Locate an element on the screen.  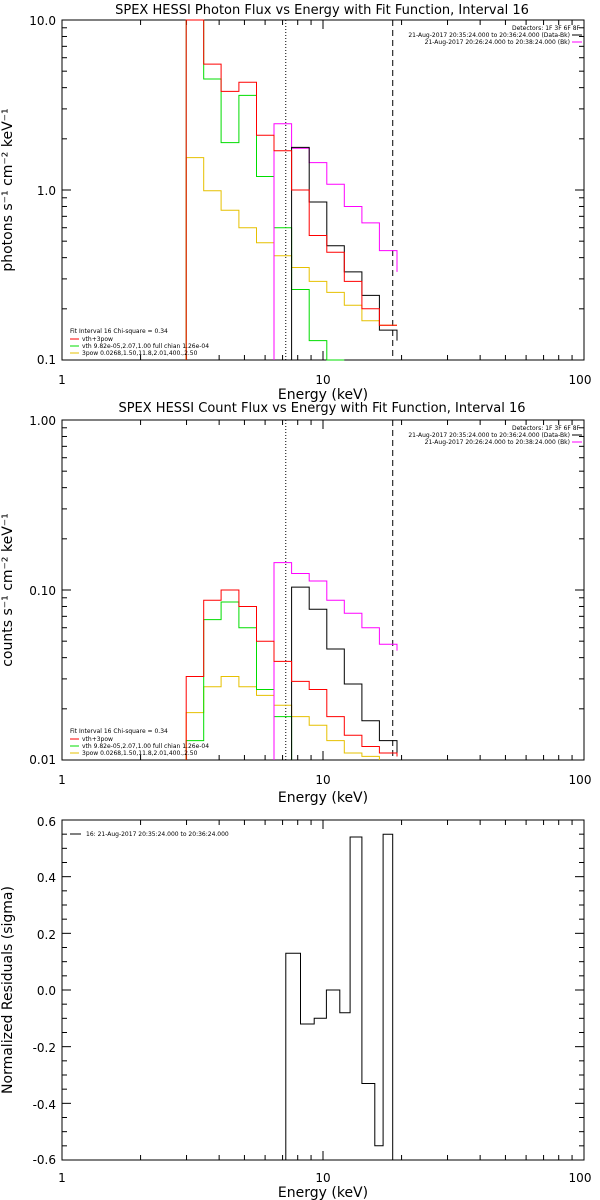
residuals-series is located at coordinates (339, 996).